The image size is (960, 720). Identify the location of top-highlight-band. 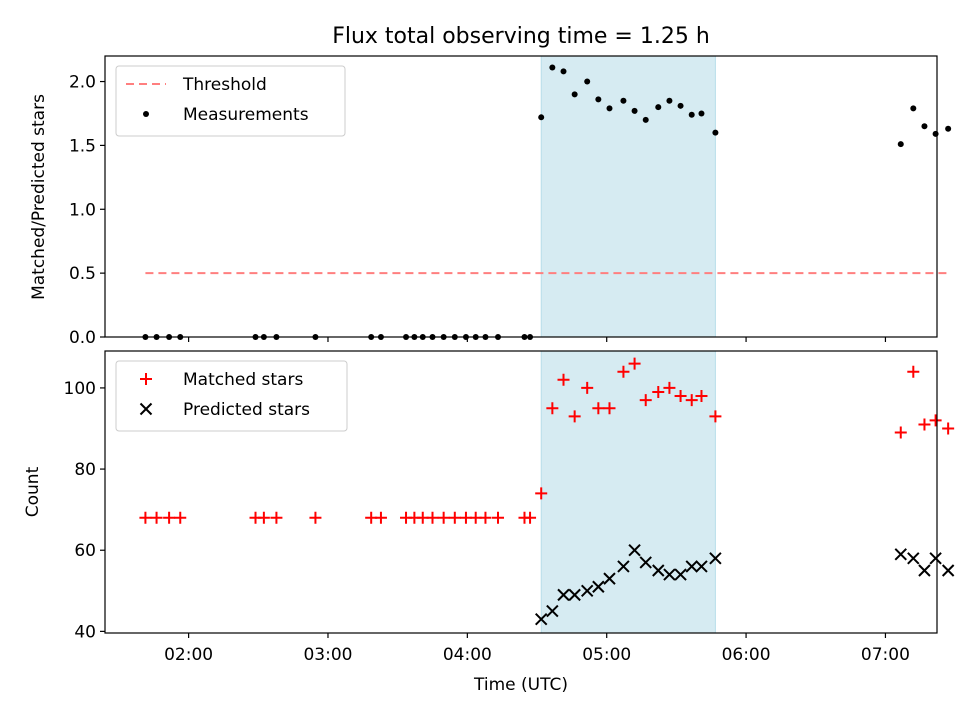
(628, 196).